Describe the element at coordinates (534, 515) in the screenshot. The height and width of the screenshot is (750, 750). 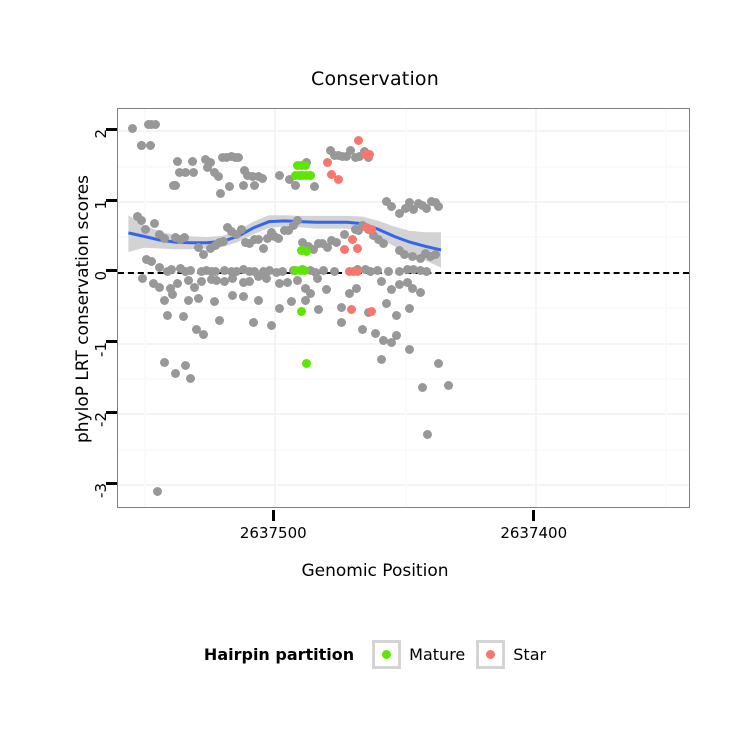
I see `x-tick` at that location.